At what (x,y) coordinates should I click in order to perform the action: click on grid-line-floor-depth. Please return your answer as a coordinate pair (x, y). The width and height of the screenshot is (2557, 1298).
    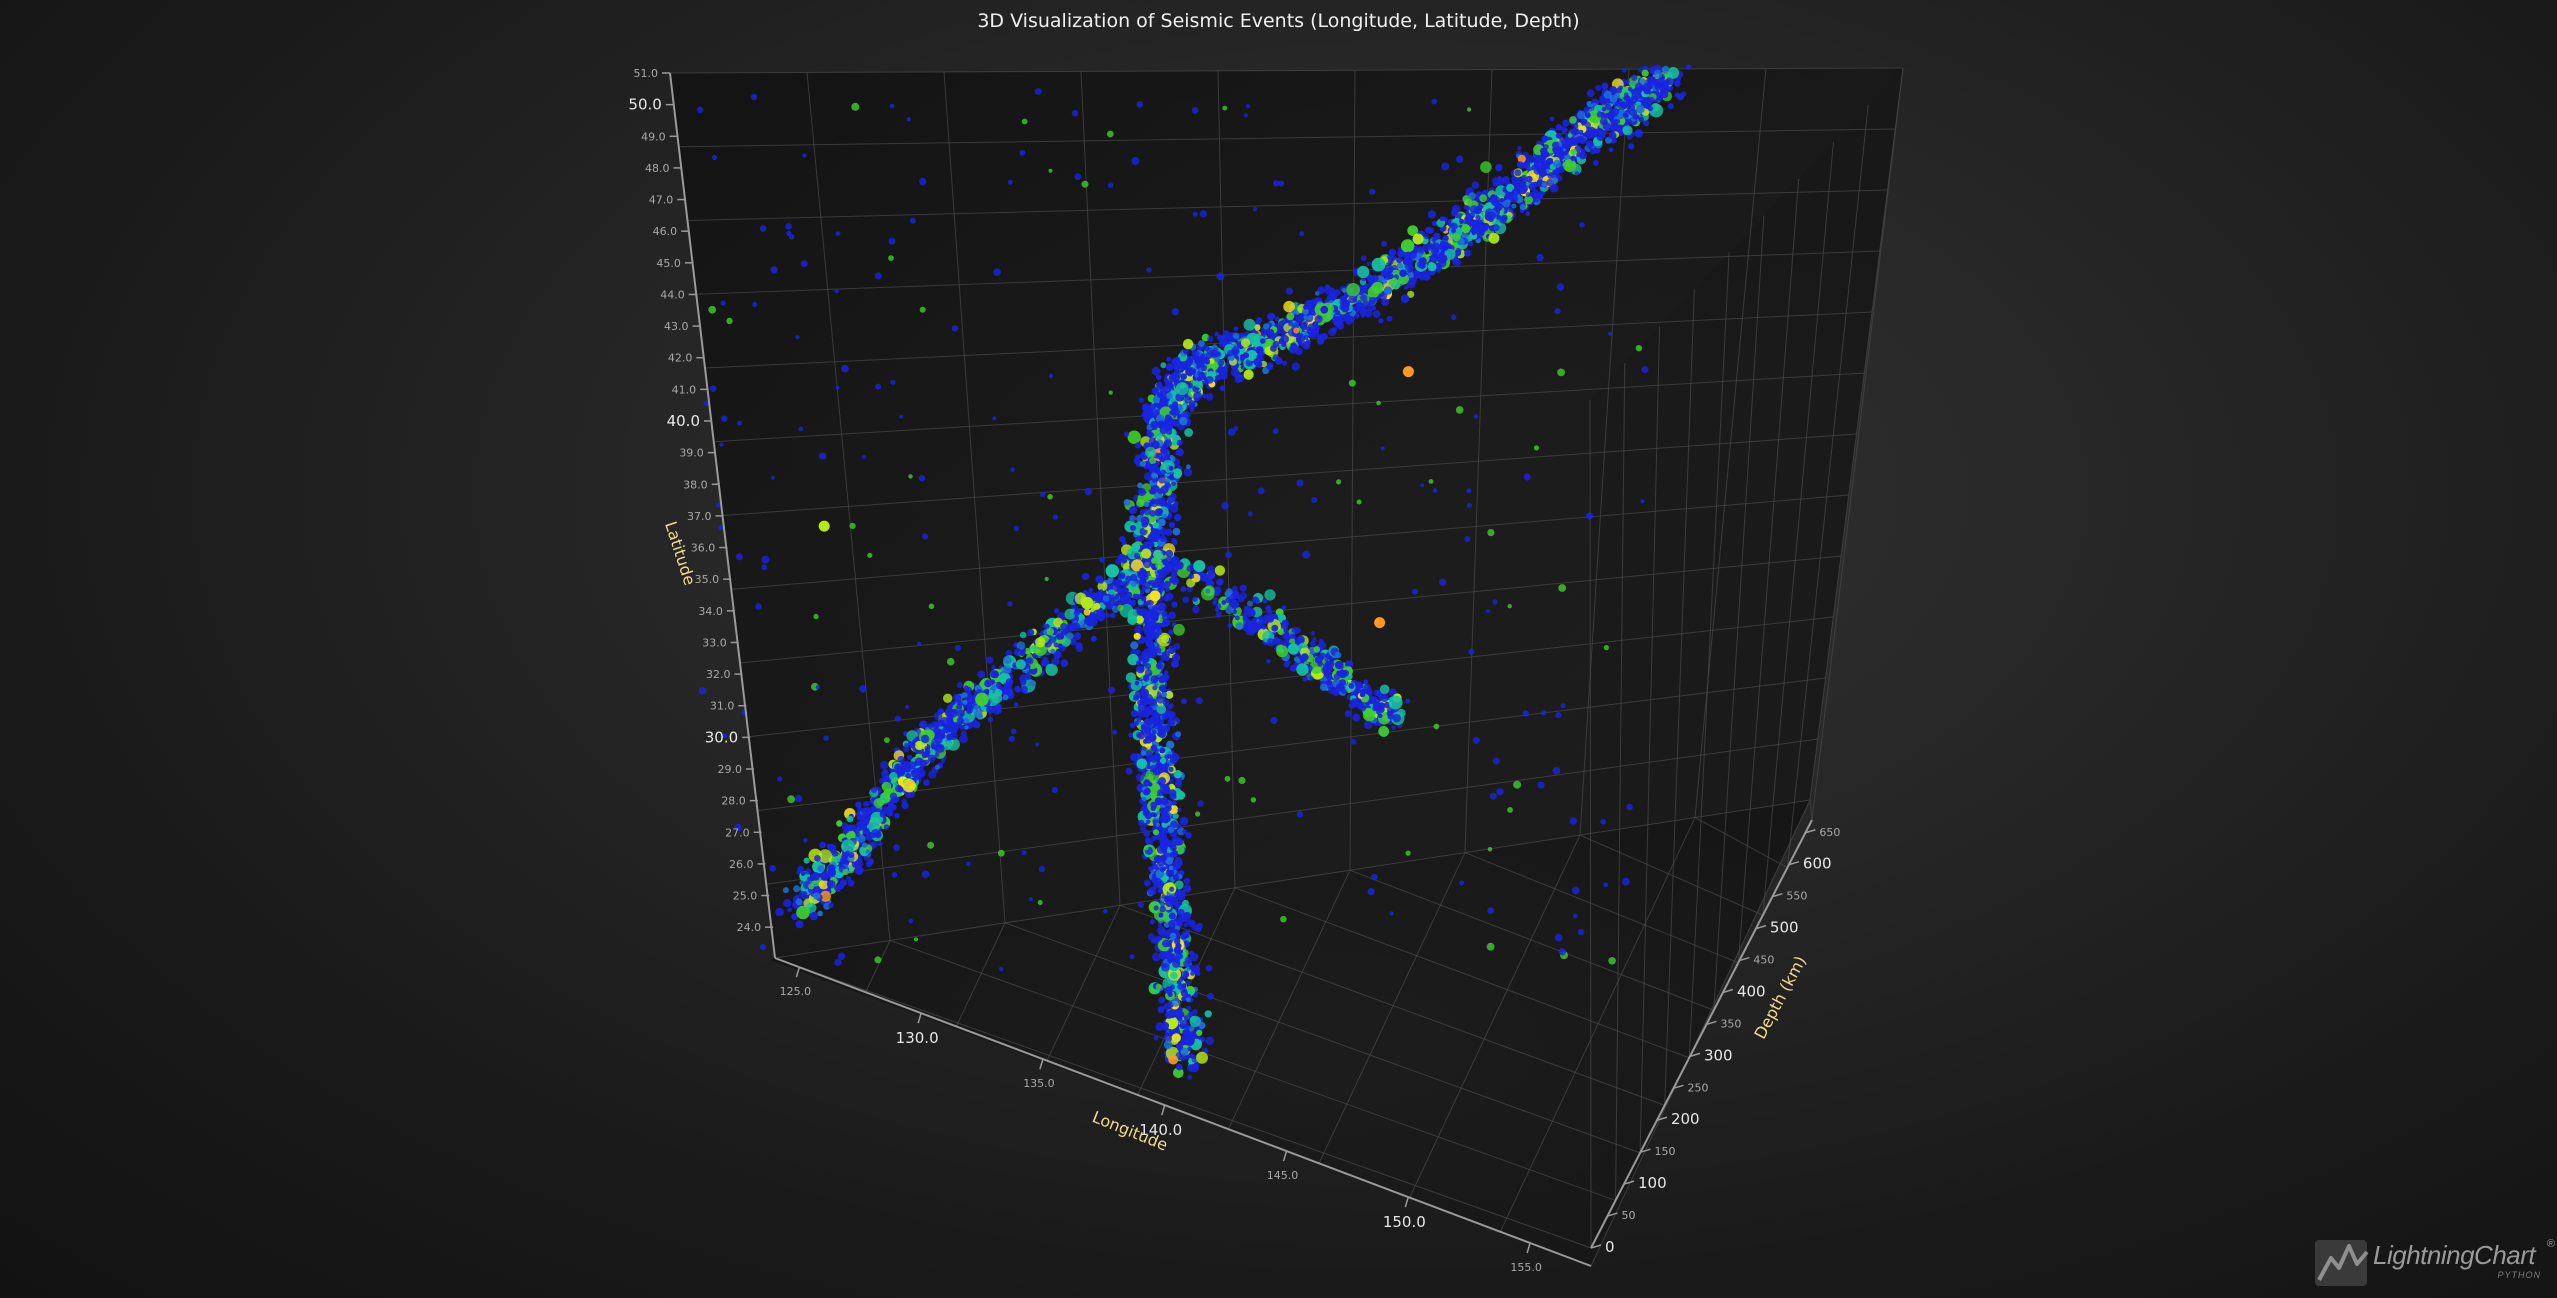
    Looking at the image, I should click on (1601, 908).